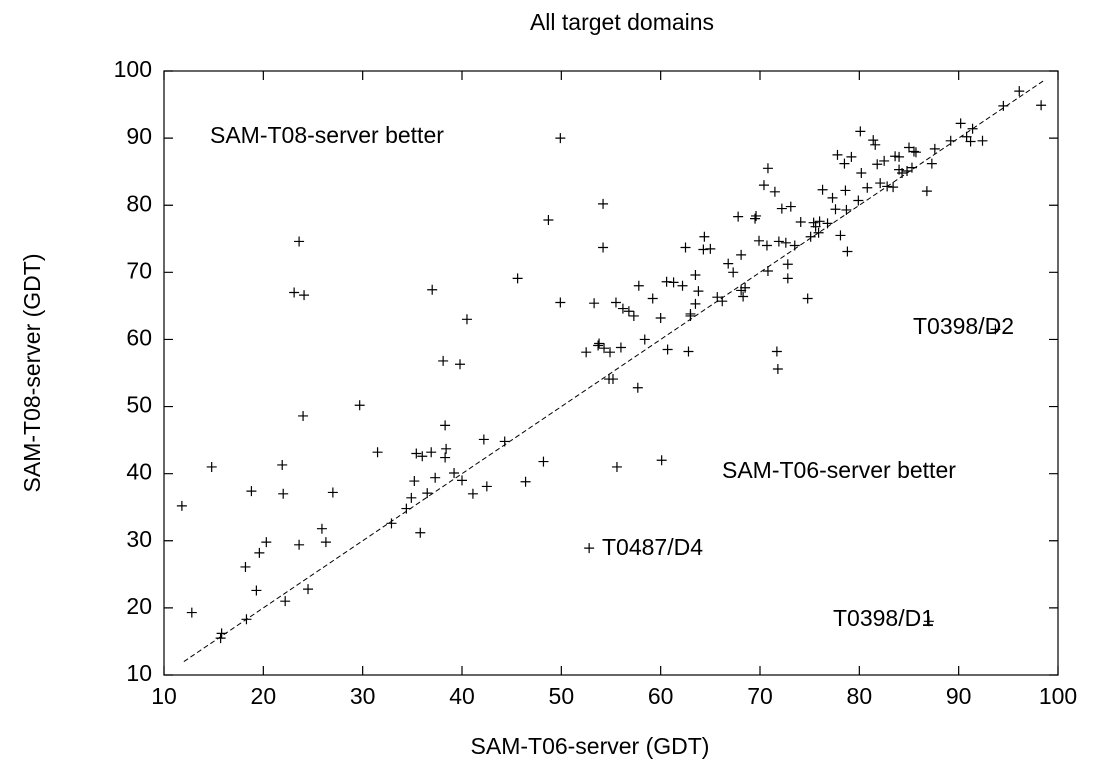 This screenshot has height=771, width=1114. Describe the element at coordinates (363, 696) in the screenshot. I see `x-tick-label: 30` at that location.